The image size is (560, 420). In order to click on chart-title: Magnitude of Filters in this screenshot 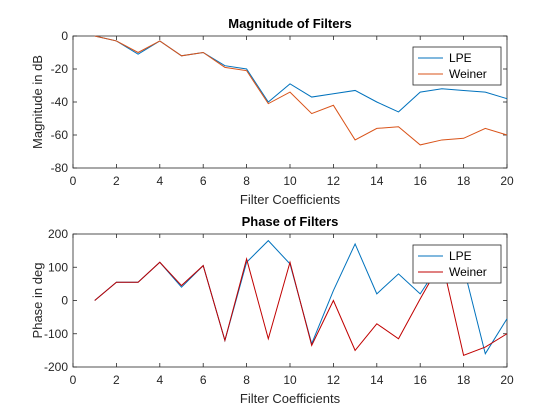, I will do `click(290, 23)`.